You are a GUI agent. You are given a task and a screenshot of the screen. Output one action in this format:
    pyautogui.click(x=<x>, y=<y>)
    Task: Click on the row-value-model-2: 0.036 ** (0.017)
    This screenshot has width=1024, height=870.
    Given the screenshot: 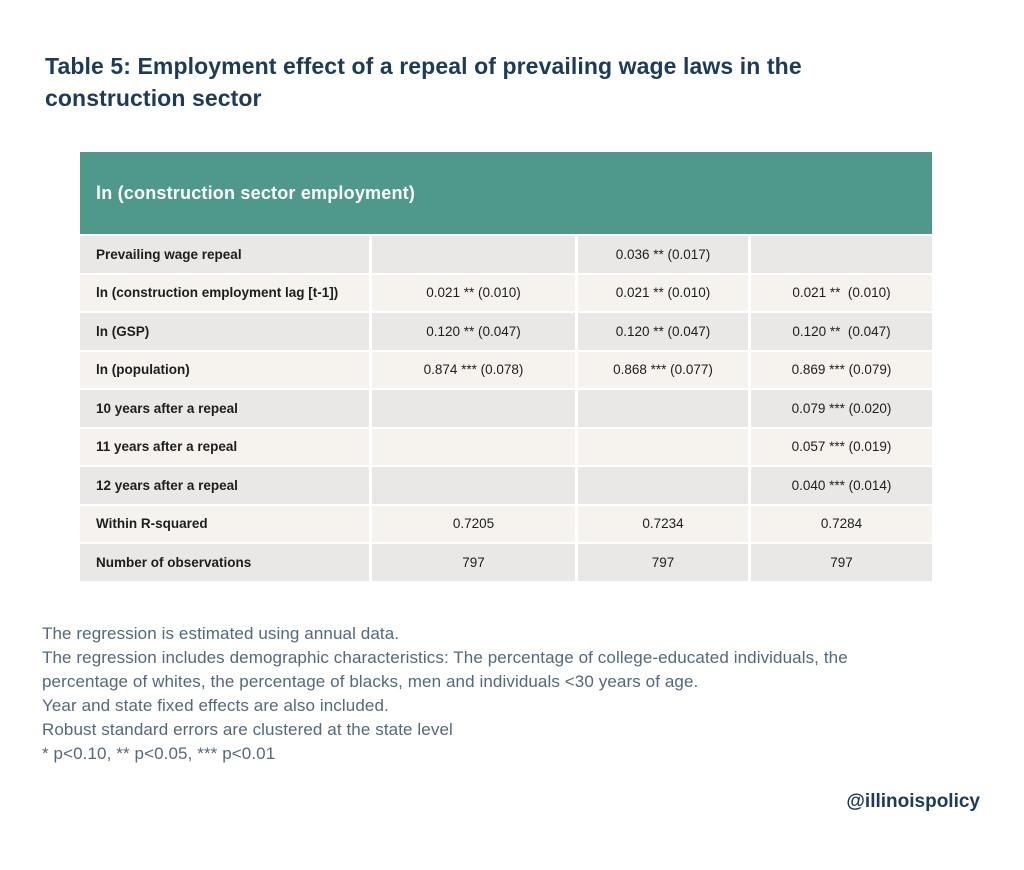 What is the action you would take?
    pyautogui.click(x=664, y=254)
    